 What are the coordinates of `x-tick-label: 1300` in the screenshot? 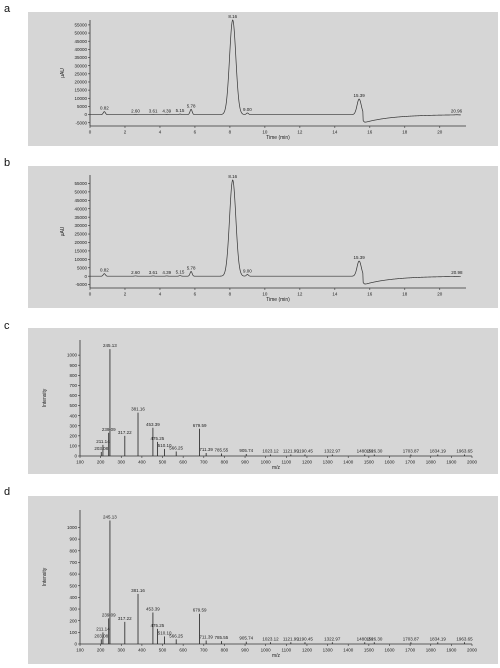 It's located at (328, 650).